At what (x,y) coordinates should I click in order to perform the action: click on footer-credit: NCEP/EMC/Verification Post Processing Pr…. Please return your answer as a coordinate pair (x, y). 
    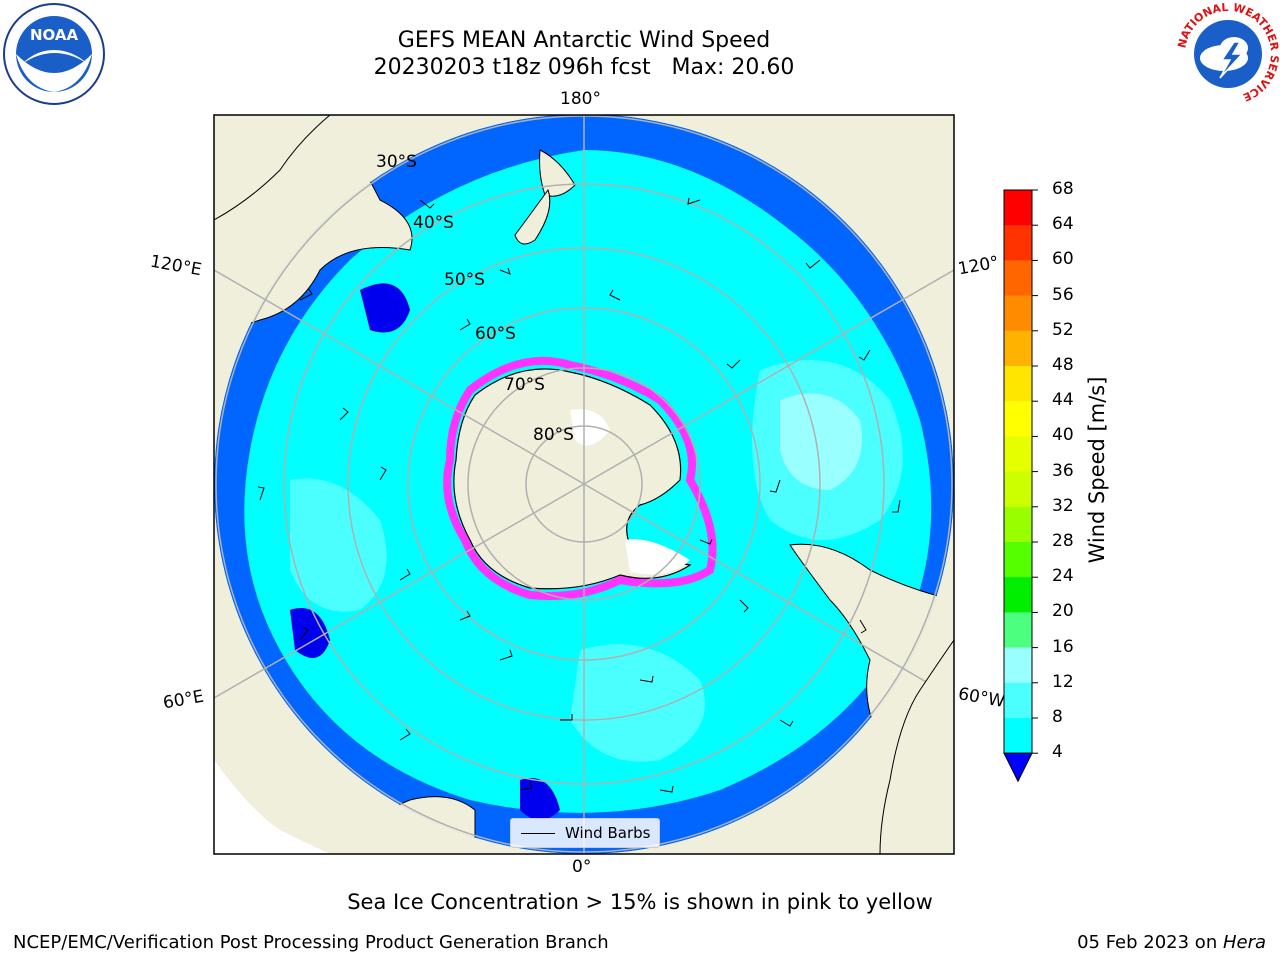
    Looking at the image, I should click on (311, 942).